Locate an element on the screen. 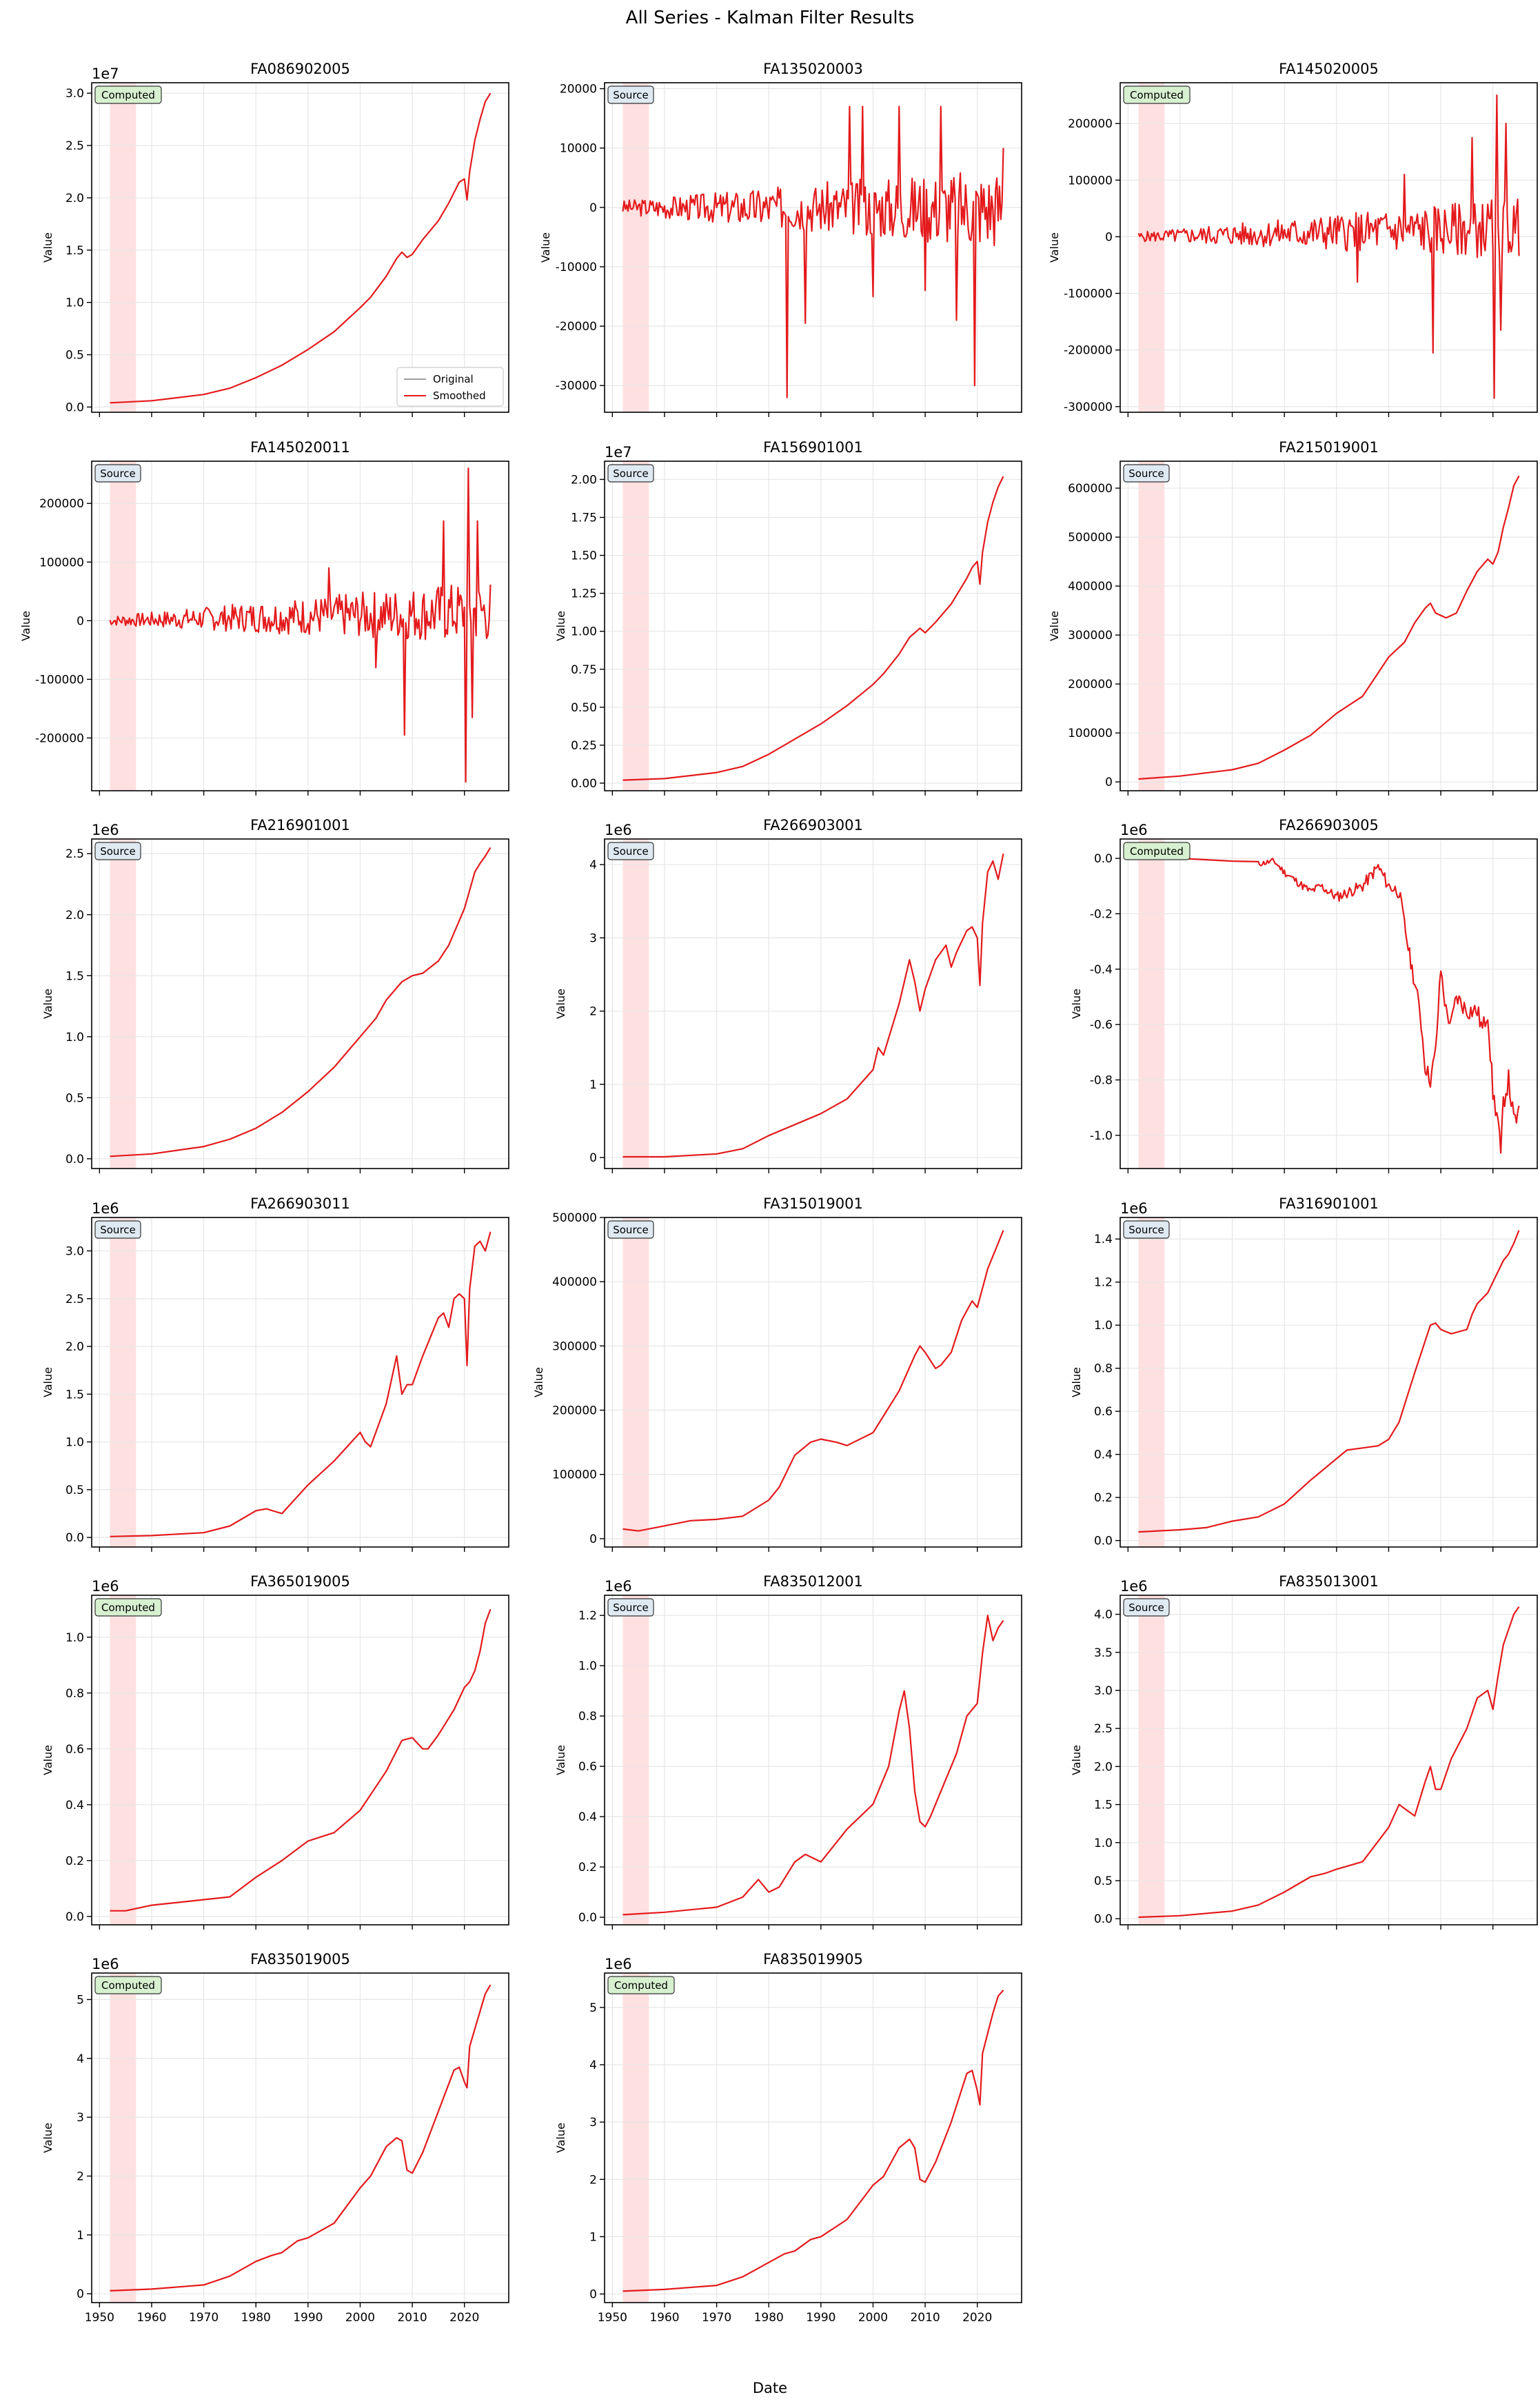  x-tick-label: 1950 is located at coordinates (613, 2318).